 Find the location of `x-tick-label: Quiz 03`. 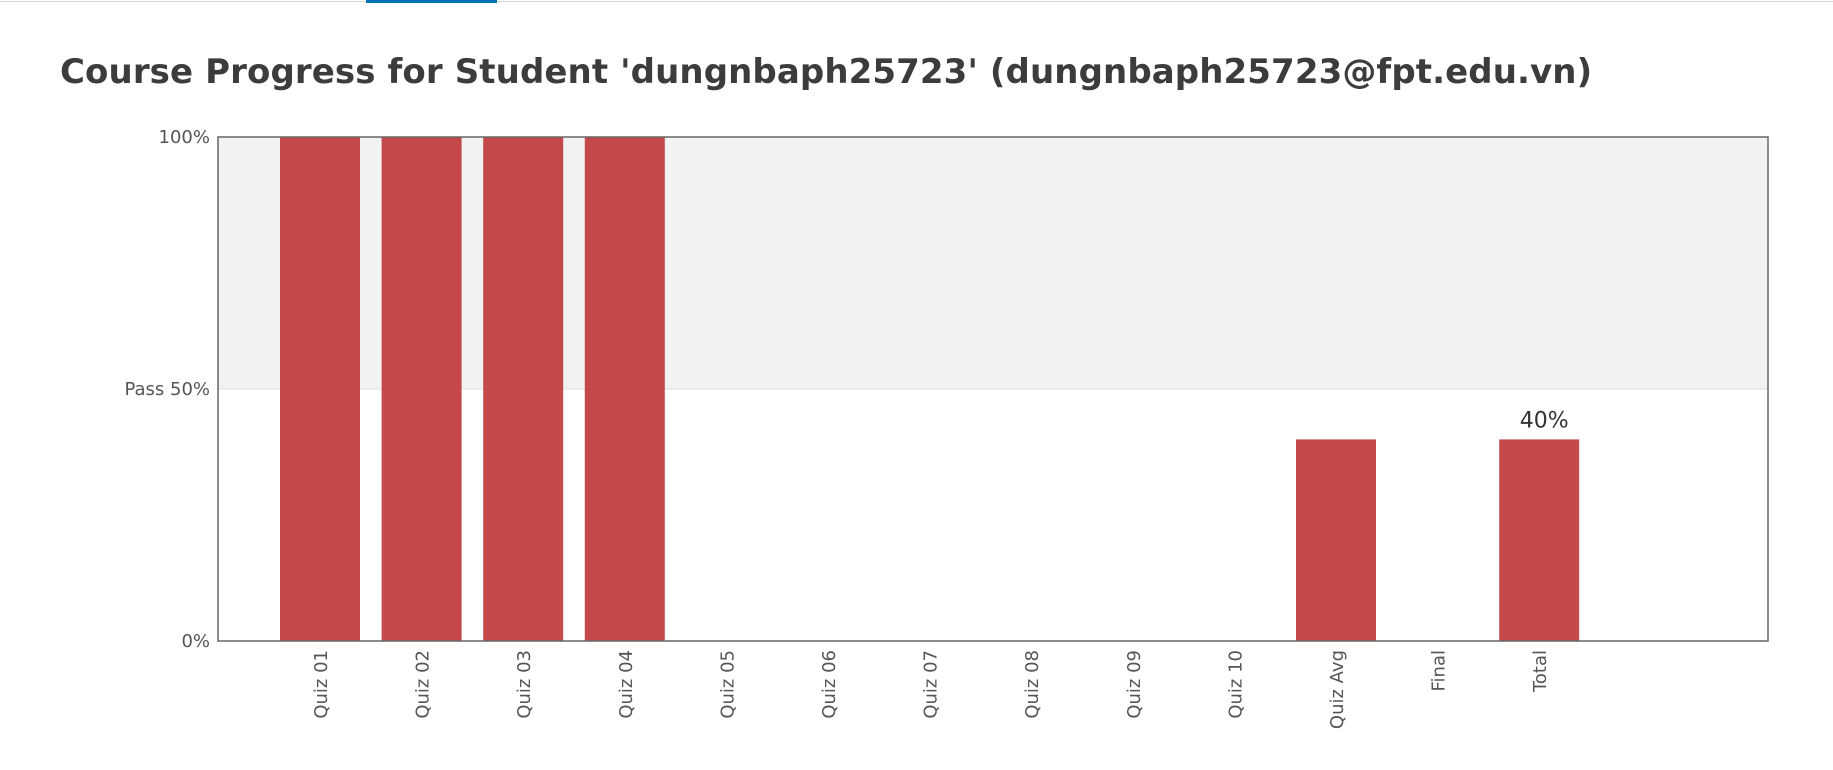

x-tick-label: Quiz 03 is located at coordinates (524, 684).